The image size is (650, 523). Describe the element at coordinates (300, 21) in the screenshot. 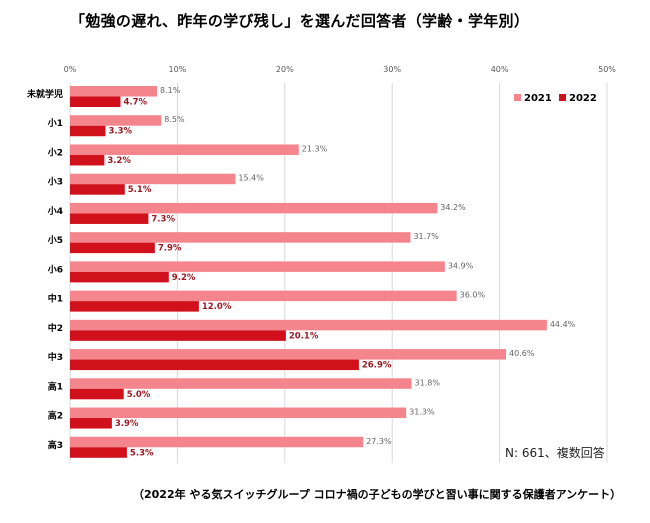

I see `chart-title: 「勉強の遅れ、昨年の学び残し」を選んだ回答者（学齢・学年別）` at that location.